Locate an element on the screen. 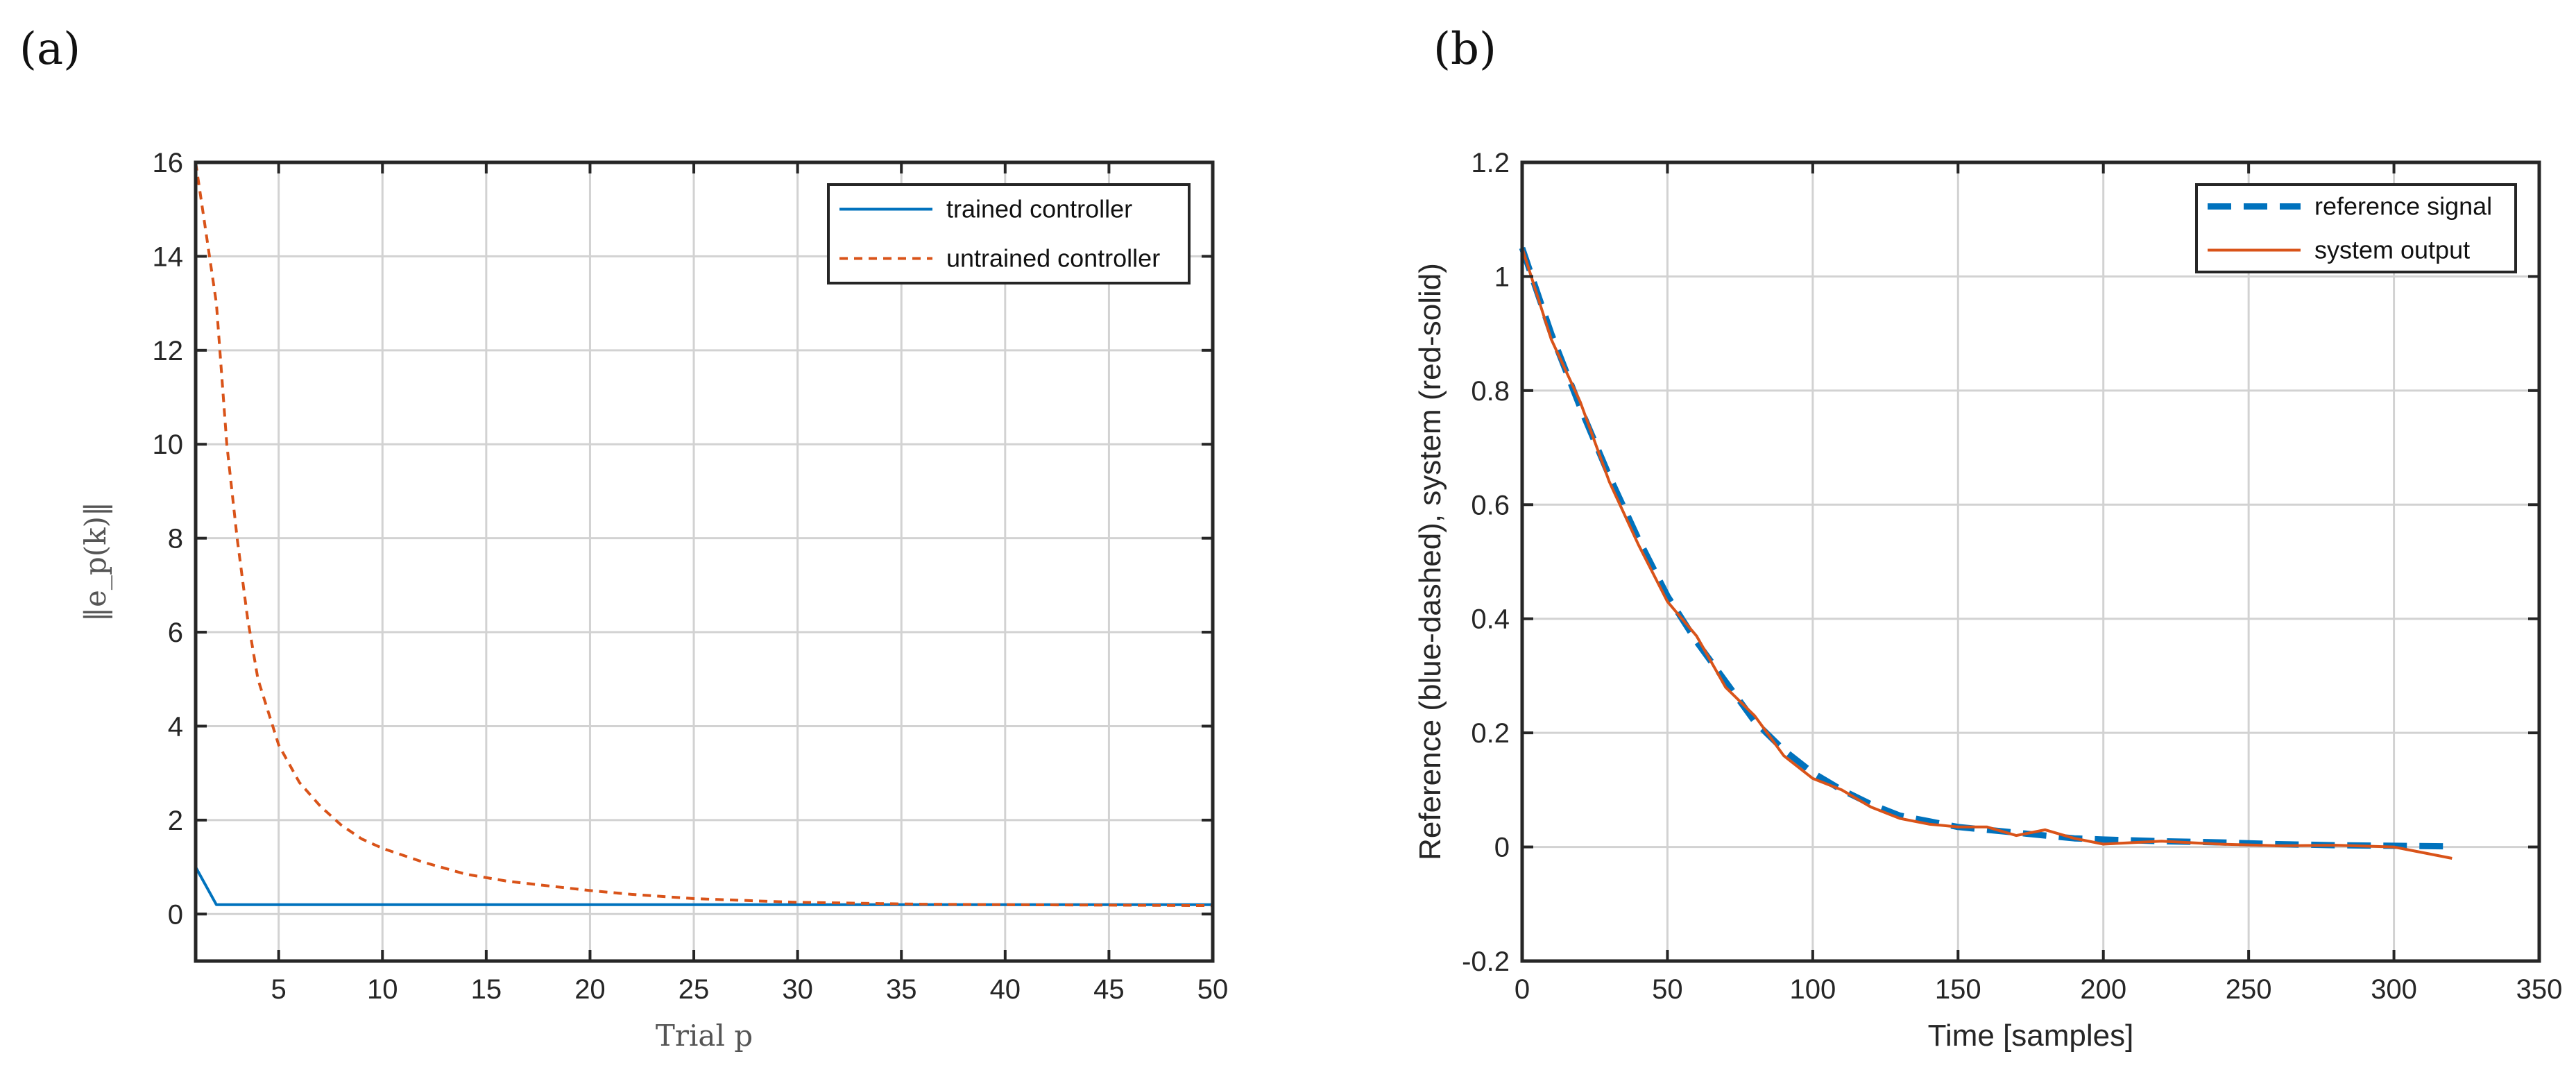  y-tick-label: 0.6 is located at coordinates (1490, 505).